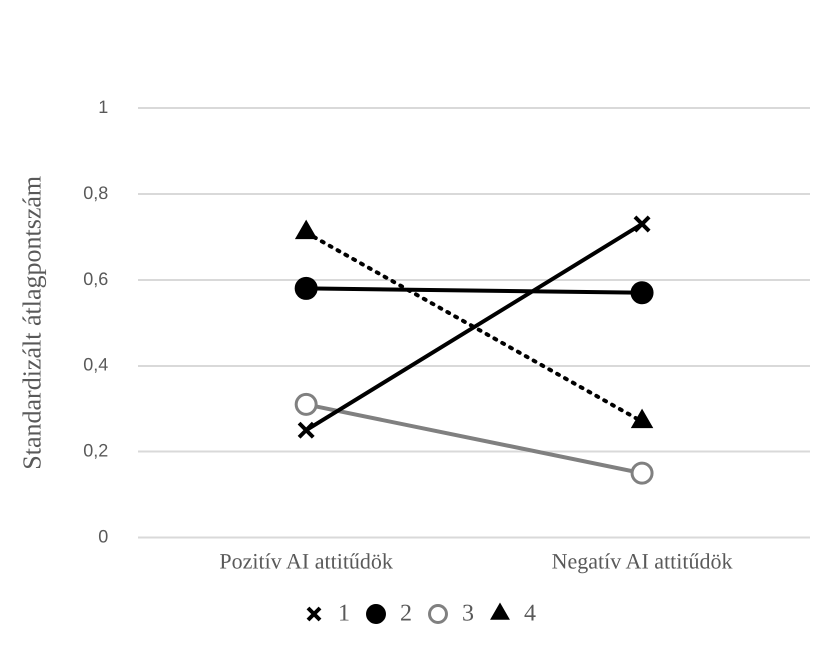  What do you see at coordinates (468, 613) in the screenshot?
I see `legend-label: 3` at bounding box center [468, 613].